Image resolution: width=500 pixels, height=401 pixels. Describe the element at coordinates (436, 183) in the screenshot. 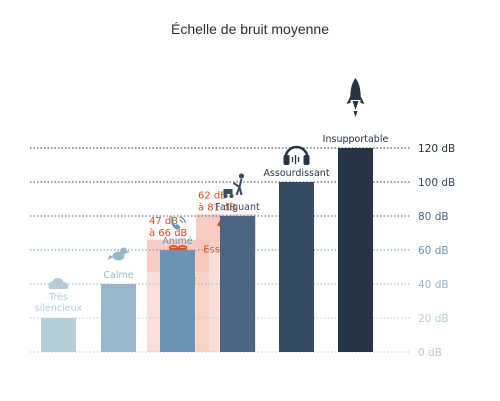

I see `y-tick-label: 100 dB` at that location.